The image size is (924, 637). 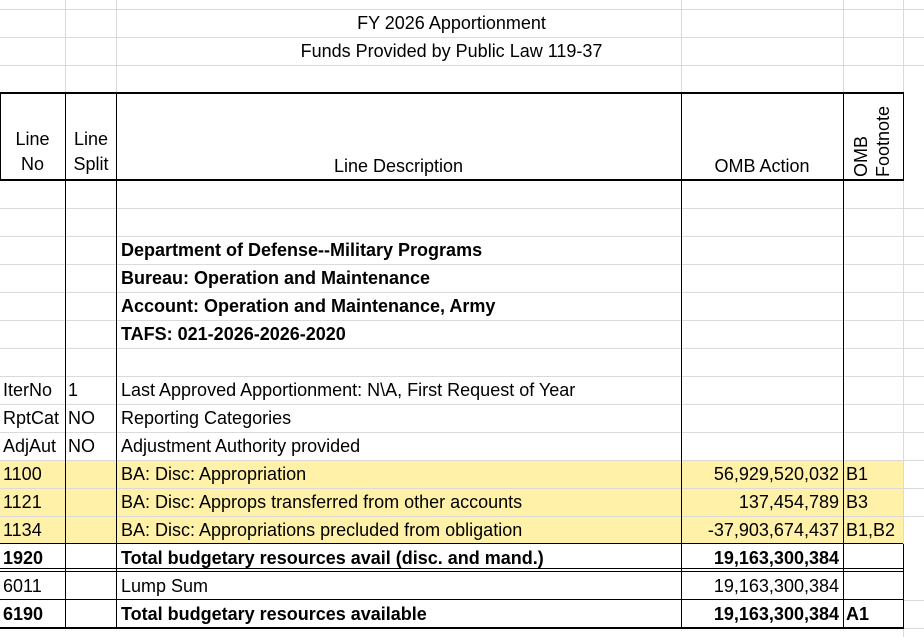 I want to click on col-header: OMB Action, so click(x=762, y=166).